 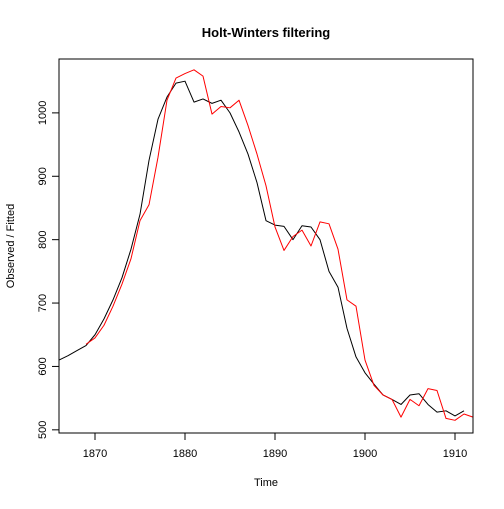 What do you see at coordinates (266, 32) in the screenshot?
I see `chart-title: Holt-Winters filtering` at bounding box center [266, 32].